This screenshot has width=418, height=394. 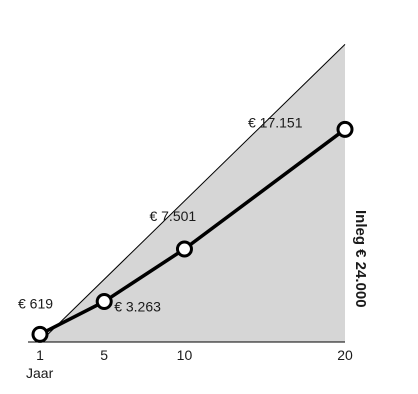 What do you see at coordinates (275, 122) in the screenshot?
I see `data-label: € 17.151` at bounding box center [275, 122].